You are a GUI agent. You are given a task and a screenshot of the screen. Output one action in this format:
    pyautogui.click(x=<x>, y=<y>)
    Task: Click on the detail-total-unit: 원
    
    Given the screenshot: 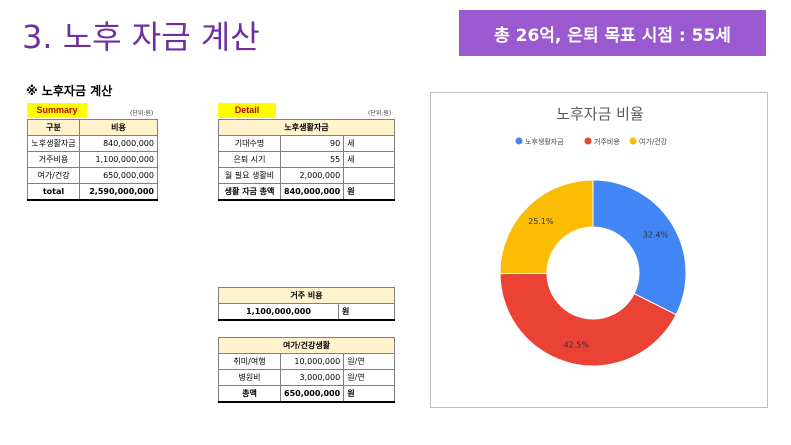 What is the action you would take?
    pyautogui.click(x=369, y=192)
    